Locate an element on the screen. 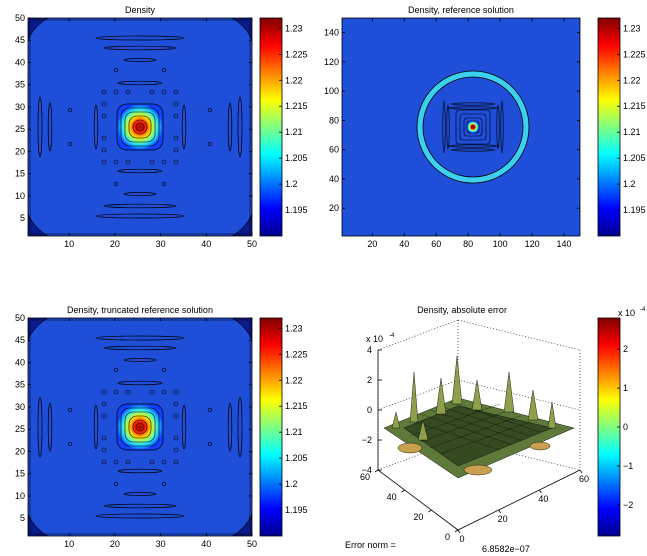 This screenshot has width=647, height=556. y-tick-label: 30 is located at coordinates (20, 107).